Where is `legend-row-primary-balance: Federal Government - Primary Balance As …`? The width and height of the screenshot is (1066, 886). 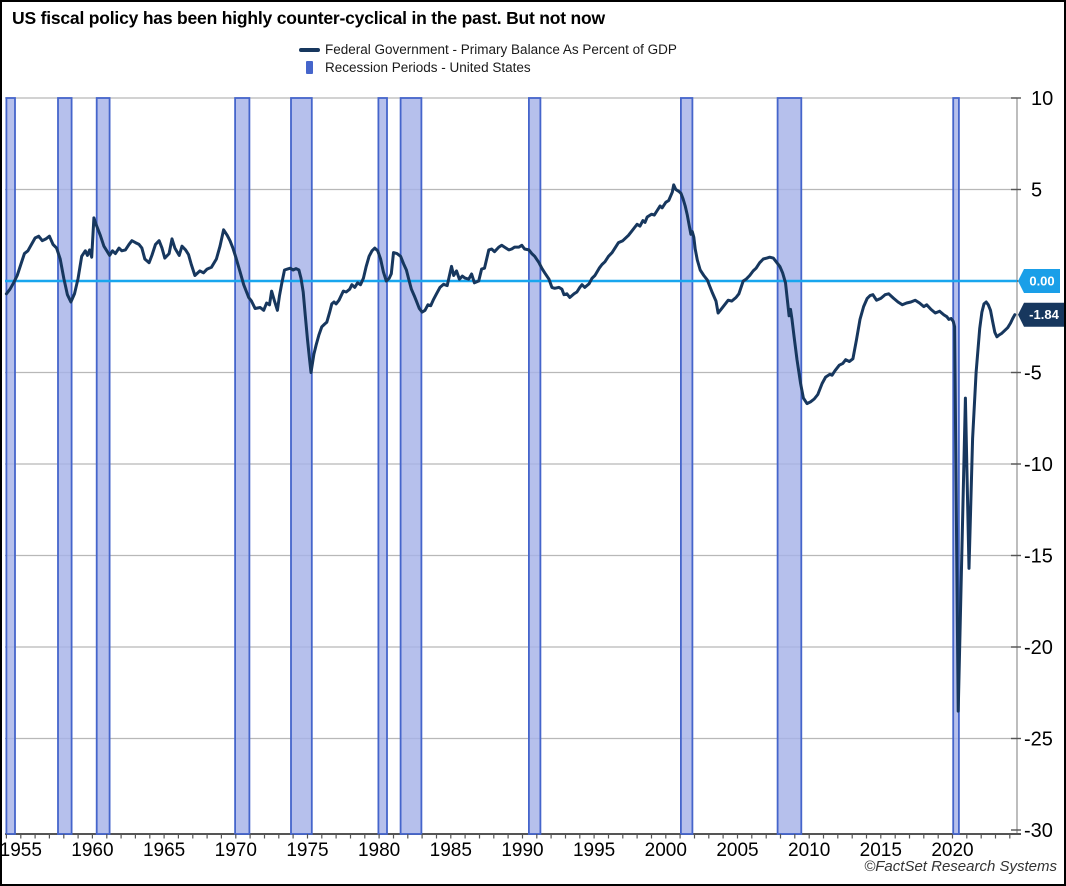
legend-row-primary-balance: Federal Government - Primary Balance As … is located at coordinates (486, 49).